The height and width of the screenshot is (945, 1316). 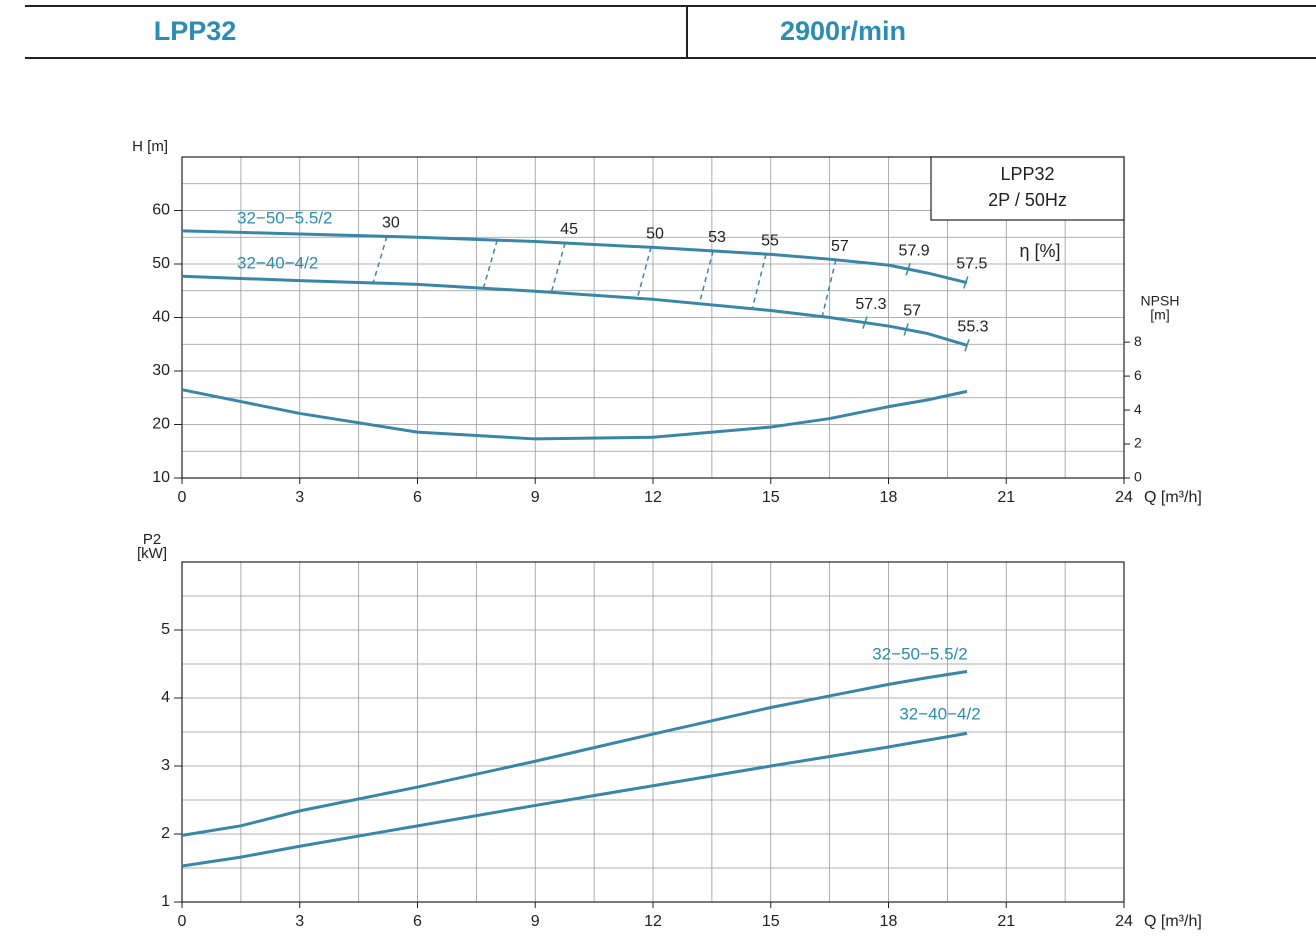 What do you see at coordinates (152, 553) in the screenshot?
I see `y-axis-label: [kW]` at bounding box center [152, 553].